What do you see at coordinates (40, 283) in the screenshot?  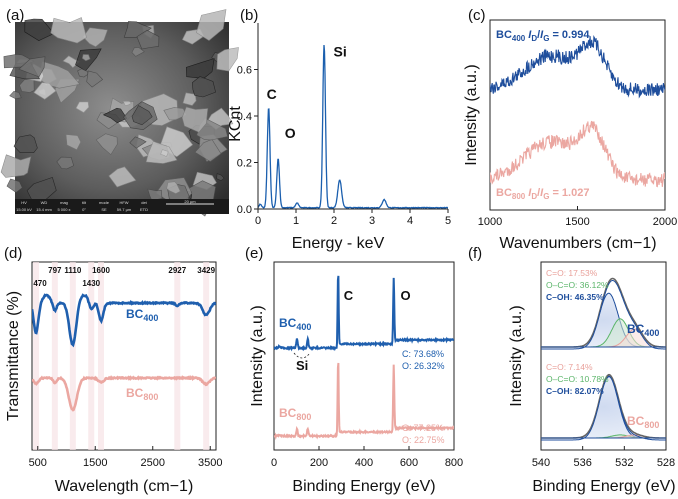 I see `d-peak-label: 470` at bounding box center [40, 283].